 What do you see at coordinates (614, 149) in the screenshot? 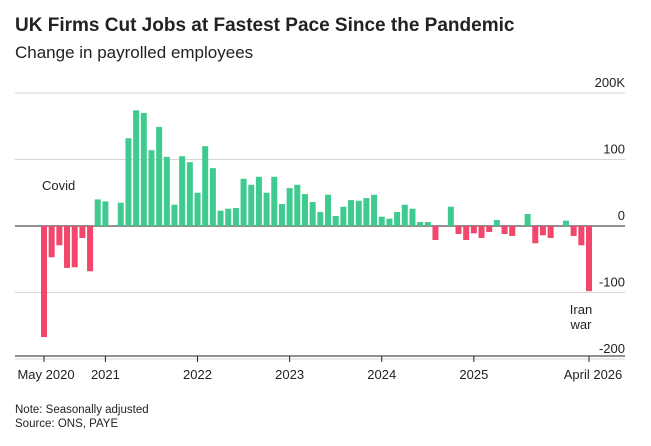
I see `y-tick-label: 100` at bounding box center [614, 149].